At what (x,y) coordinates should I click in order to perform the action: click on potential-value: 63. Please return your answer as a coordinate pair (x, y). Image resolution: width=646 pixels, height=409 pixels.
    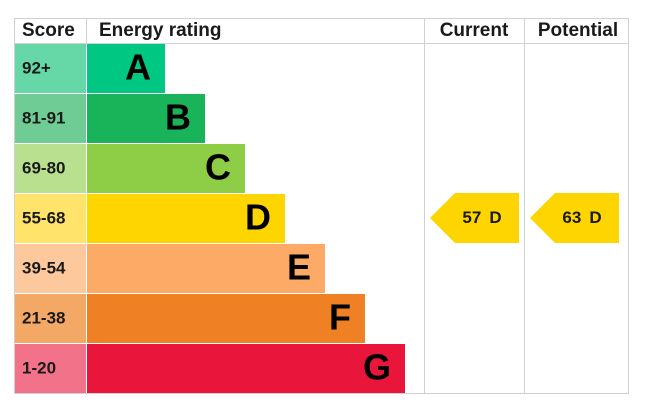
    Looking at the image, I should click on (571, 217).